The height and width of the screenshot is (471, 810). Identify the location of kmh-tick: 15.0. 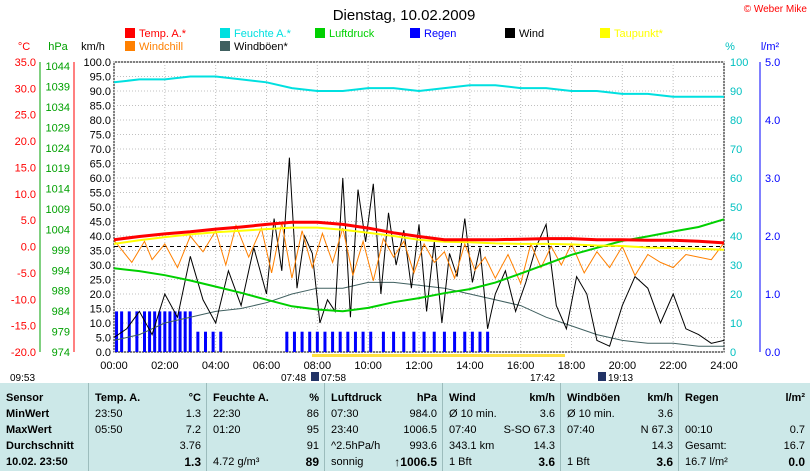
(100, 310).